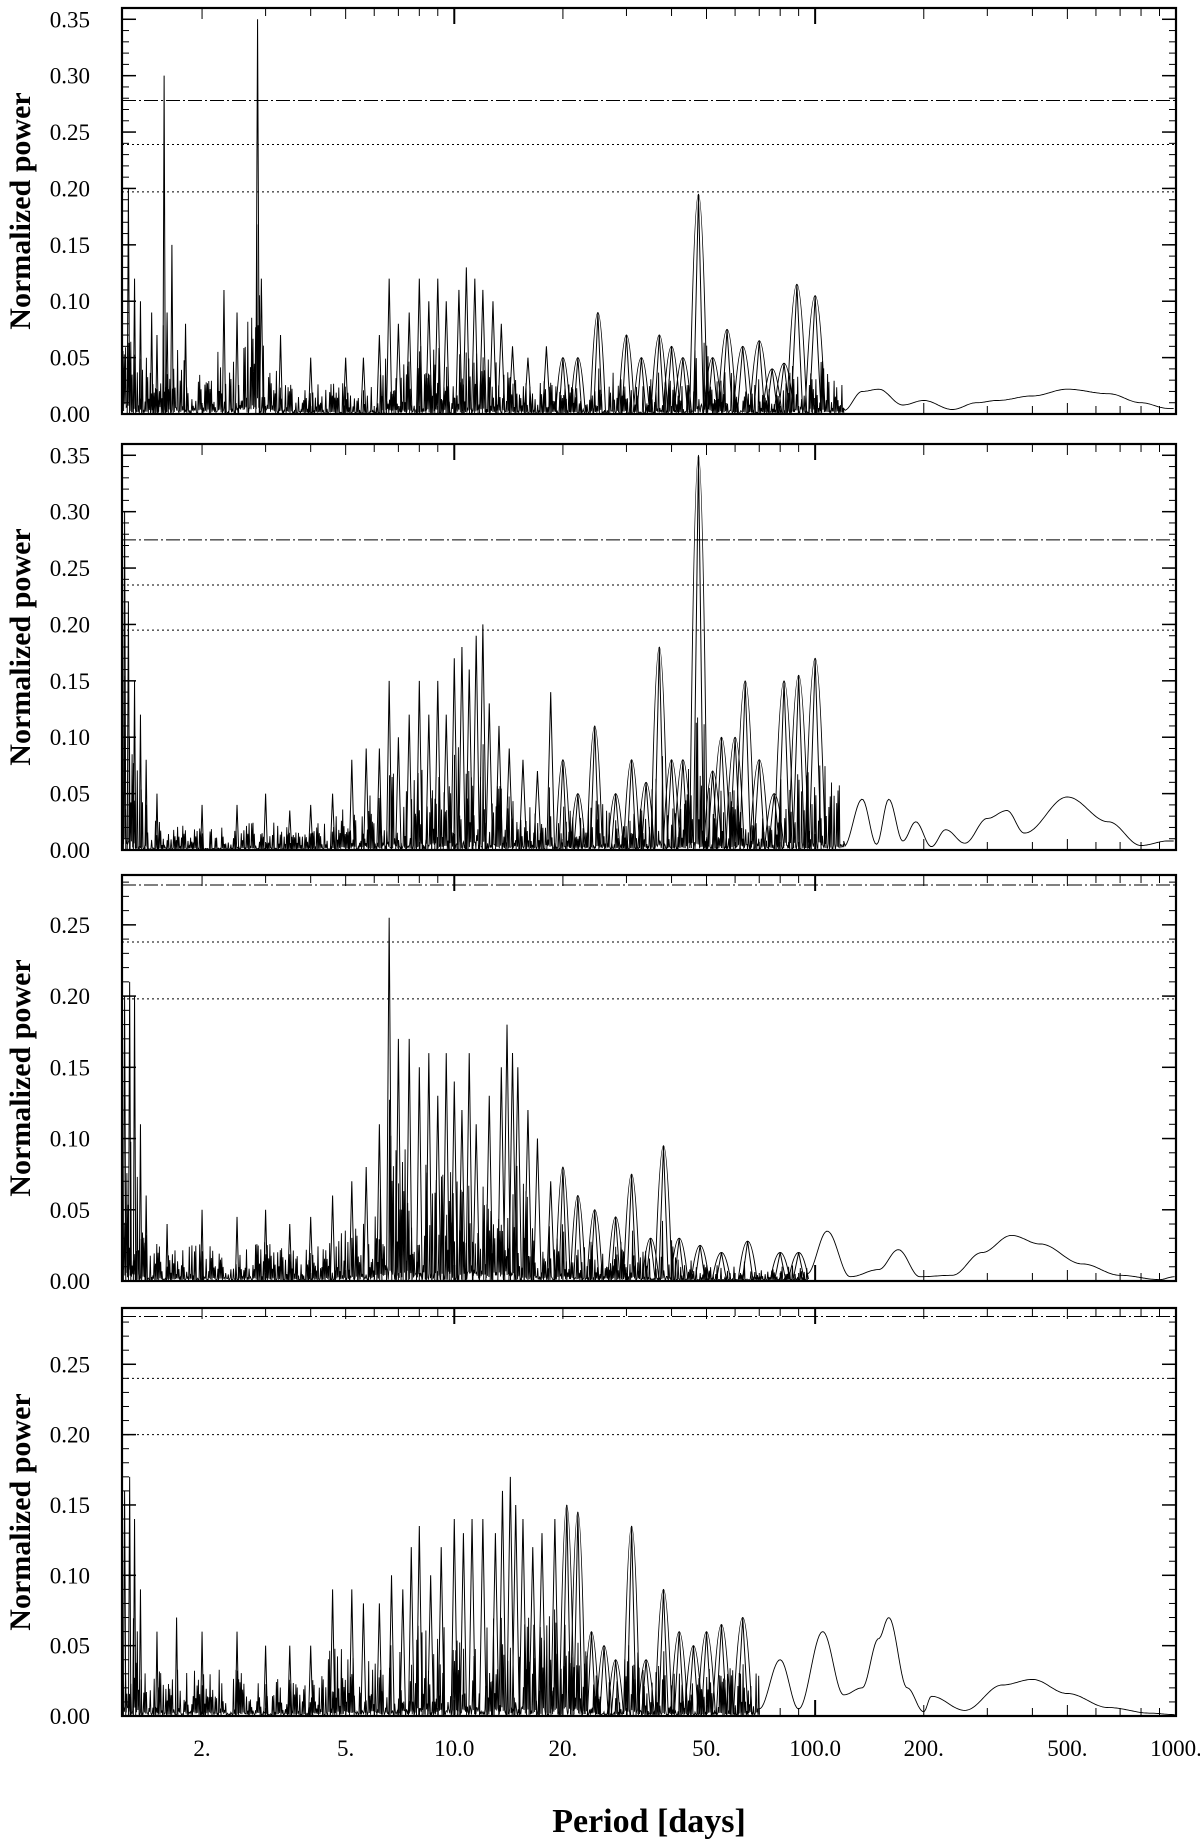 Image resolution: width=1200 pixels, height=1842 pixels. I want to click on x-tick-label: 100.0, so click(815, 1748).